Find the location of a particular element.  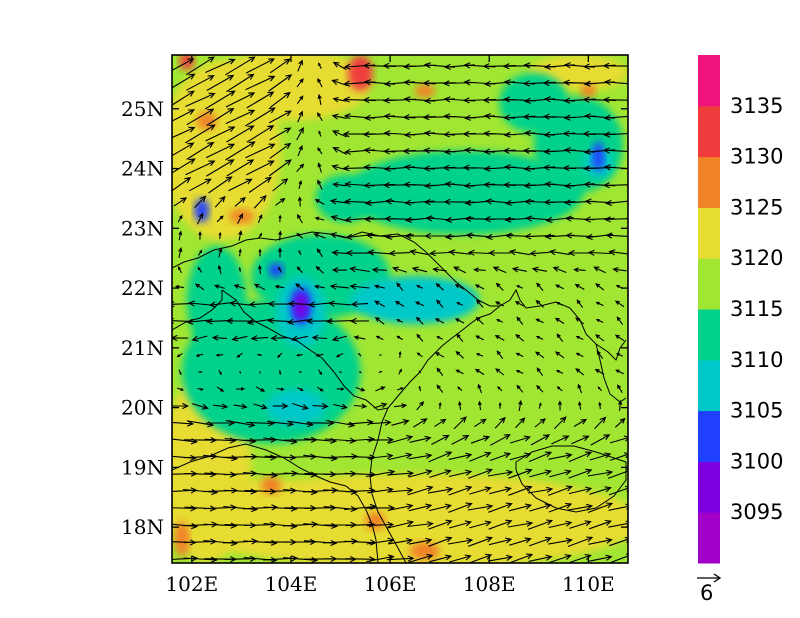

colorbar-label: 3100 is located at coordinates (756, 461).